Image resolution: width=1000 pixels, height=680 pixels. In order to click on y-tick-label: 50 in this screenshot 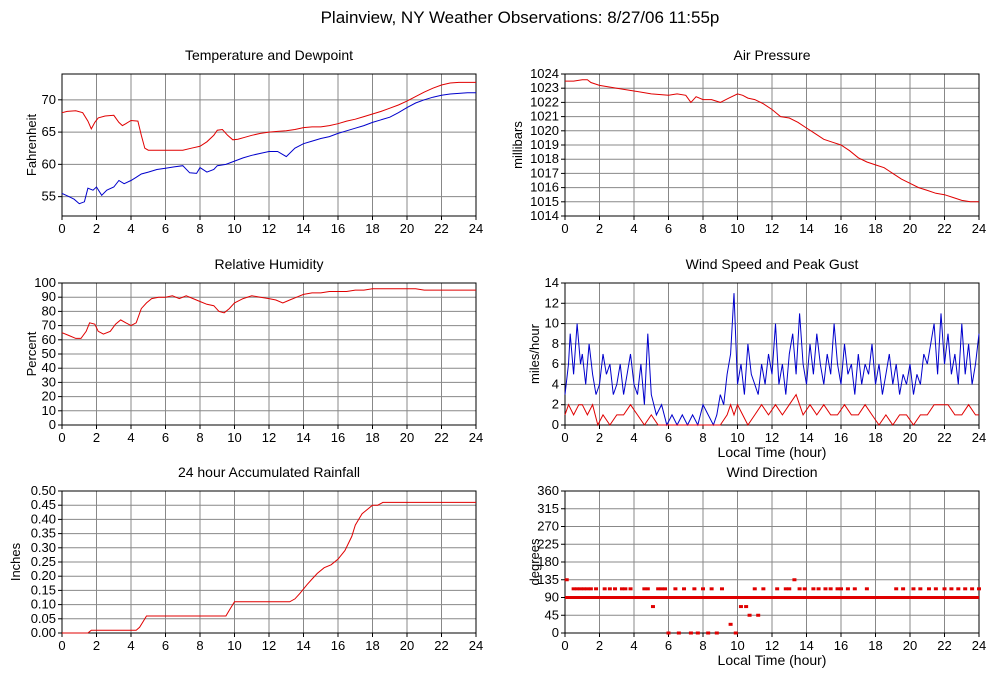, I will do `click(49, 353)`.